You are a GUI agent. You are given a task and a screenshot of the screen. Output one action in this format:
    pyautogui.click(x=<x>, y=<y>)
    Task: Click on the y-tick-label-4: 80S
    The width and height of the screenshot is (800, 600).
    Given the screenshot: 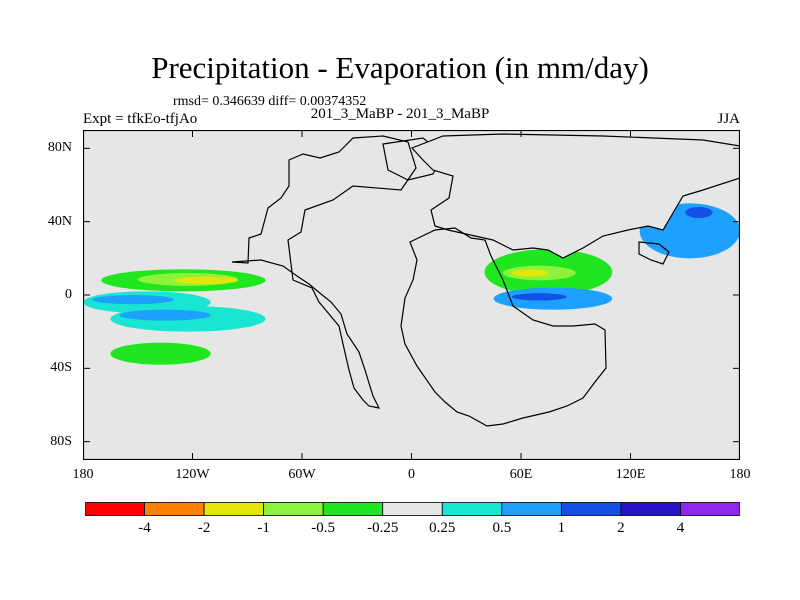 What is the action you would take?
    pyautogui.click(x=61, y=441)
    